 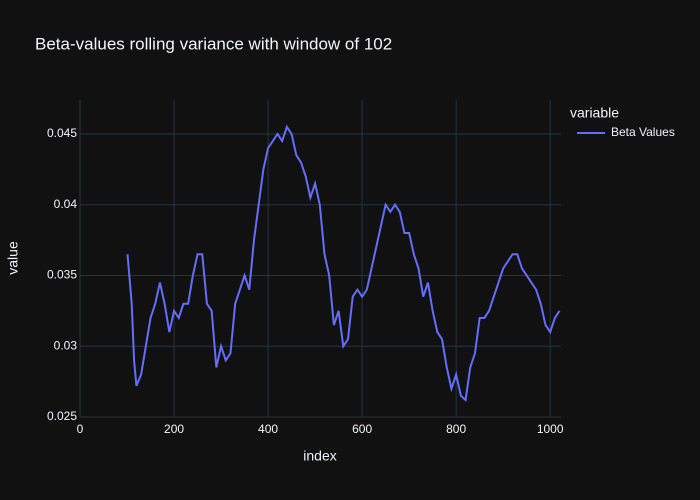 I want to click on y-tick-label: 0.035, so click(x=62, y=275).